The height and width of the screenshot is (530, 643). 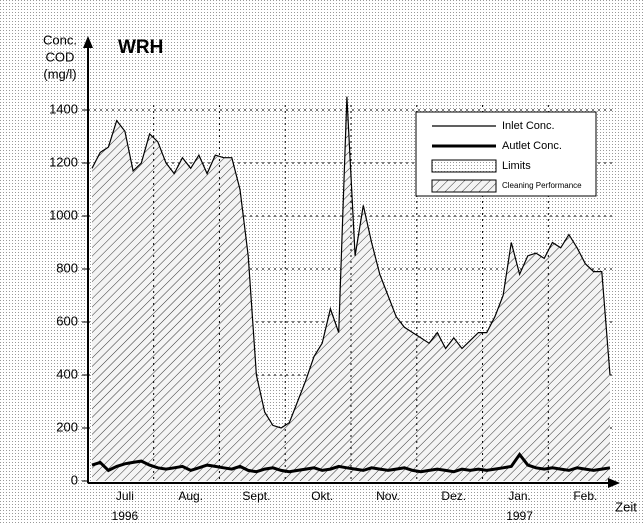 What do you see at coordinates (140, 47) in the screenshot?
I see `chart-title: WRH` at bounding box center [140, 47].